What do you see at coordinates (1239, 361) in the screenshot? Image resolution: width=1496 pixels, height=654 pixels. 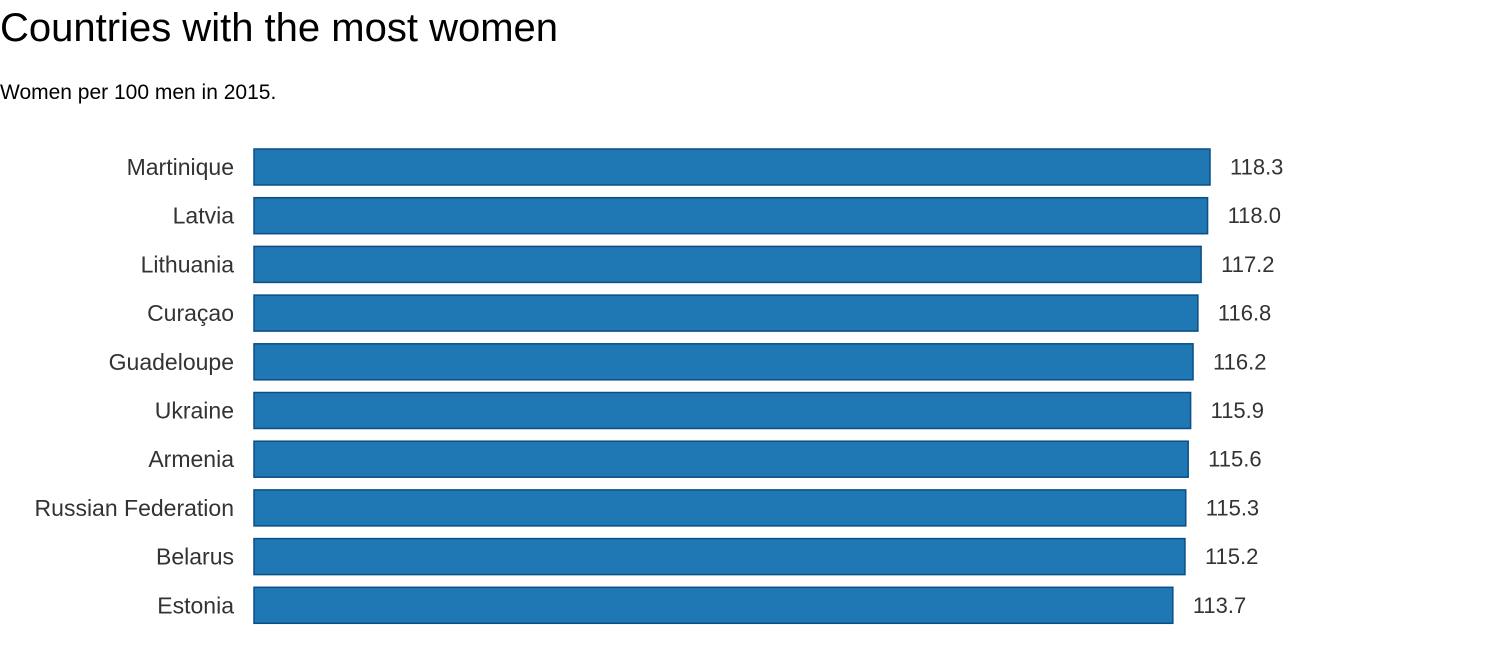 I see `value-label: 116.2` at bounding box center [1239, 361].